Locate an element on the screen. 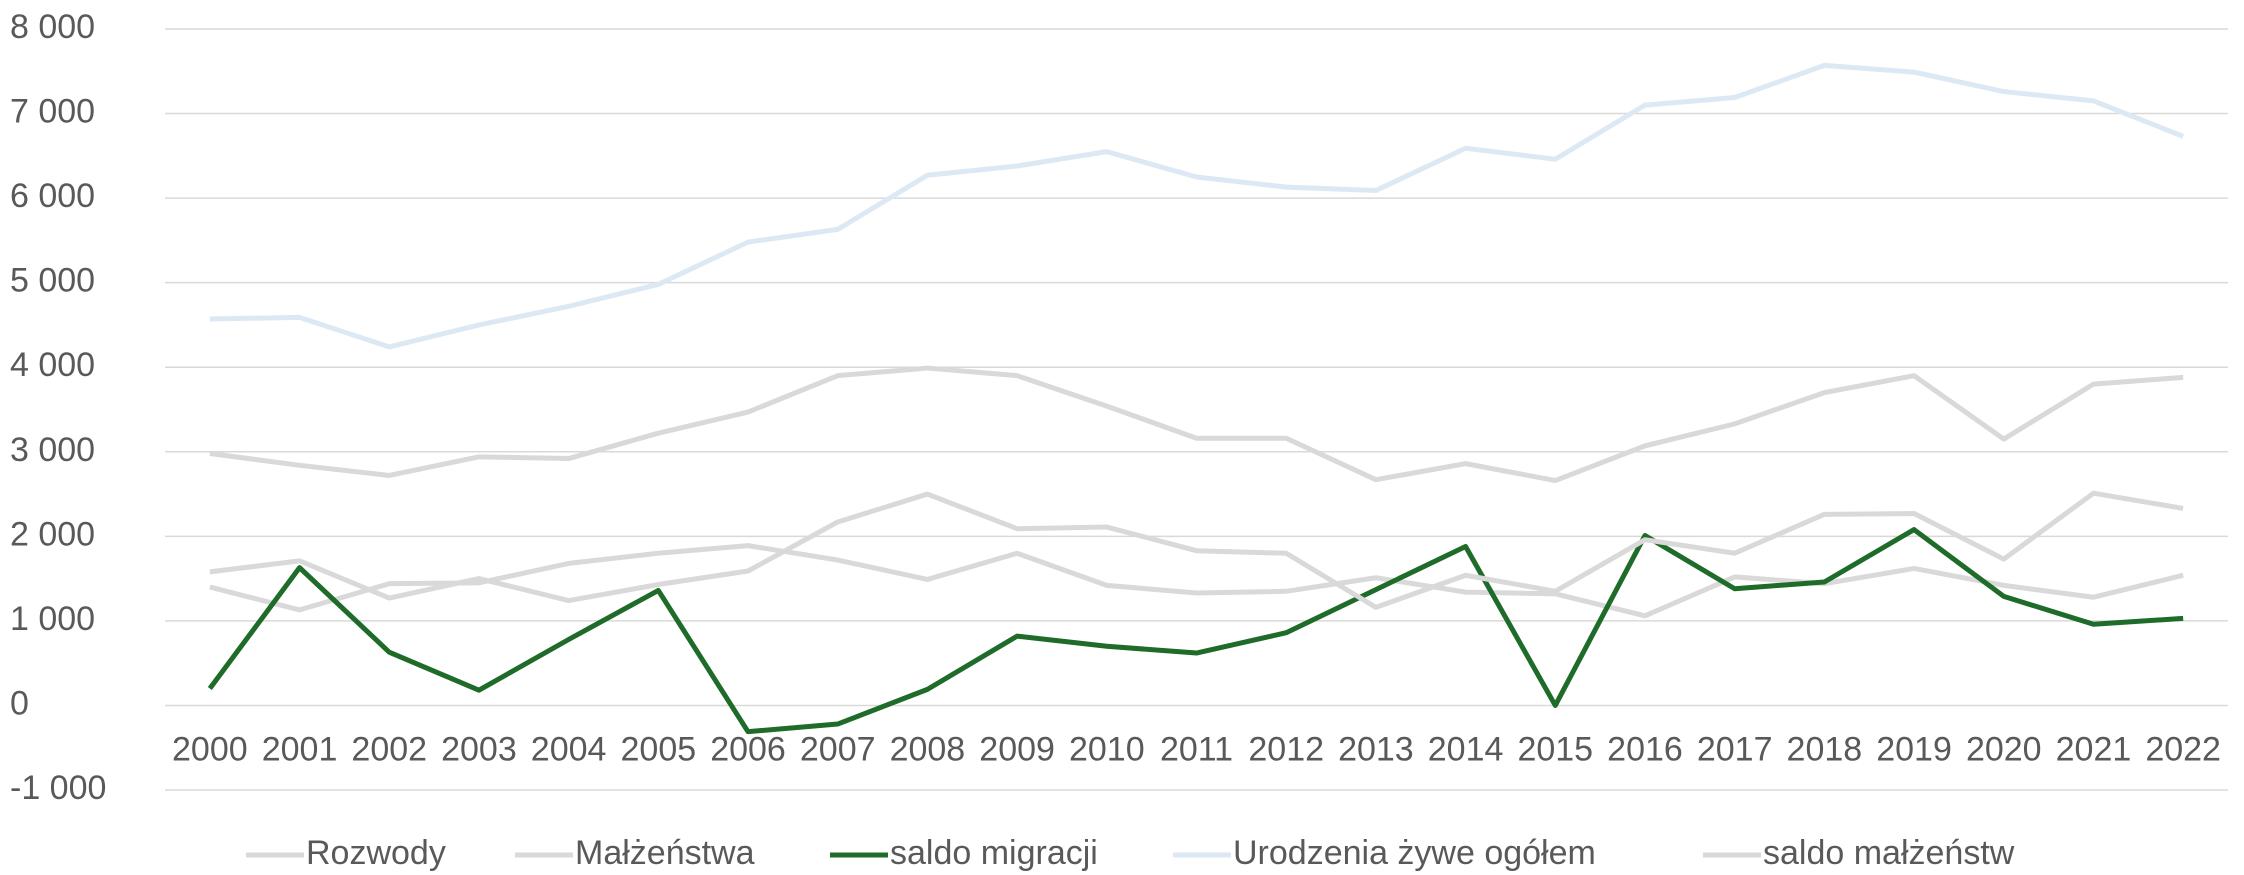 The image size is (2244, 875). x-tick-label: 2010 is located at coordinates (1107, 749).